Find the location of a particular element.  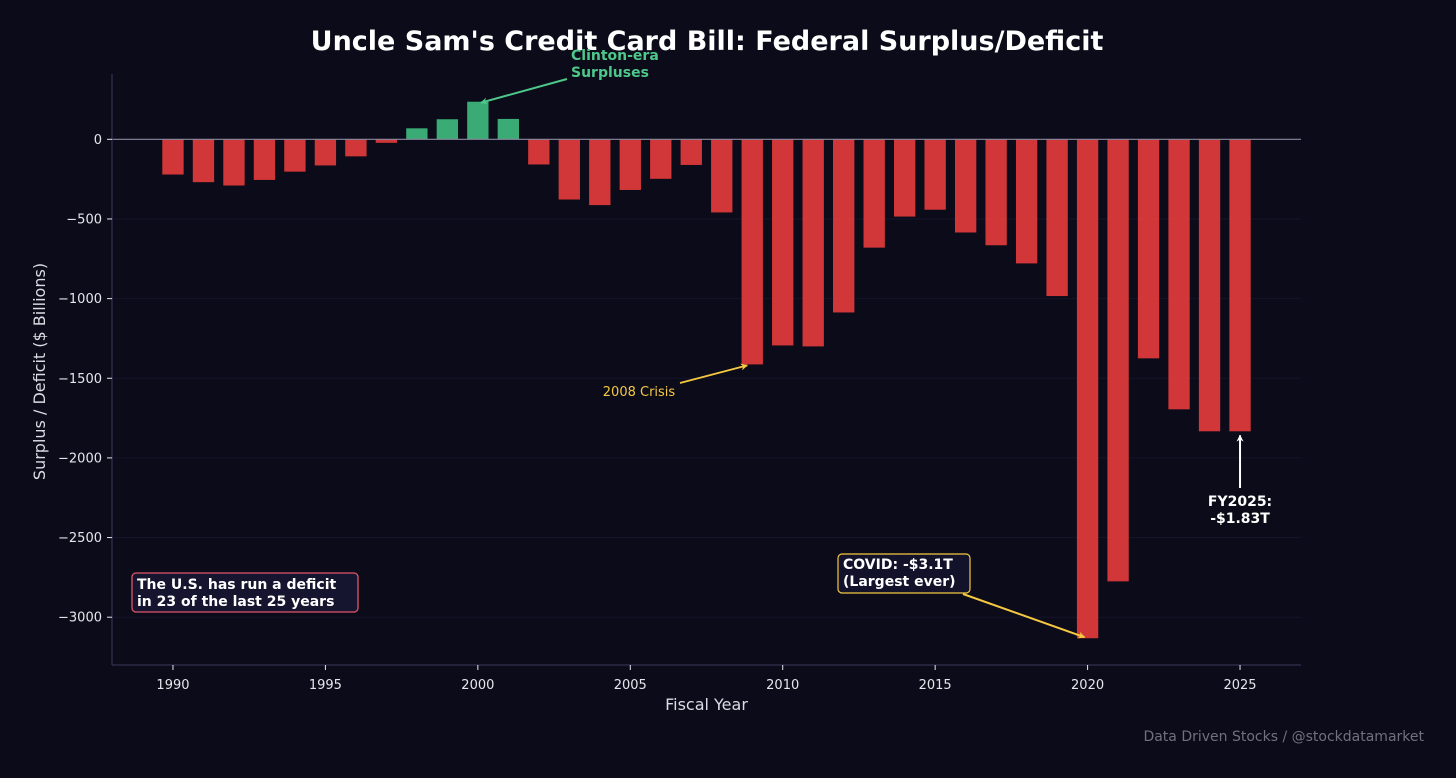

y-tick-label: −500 is located at coordinates (84, 219).